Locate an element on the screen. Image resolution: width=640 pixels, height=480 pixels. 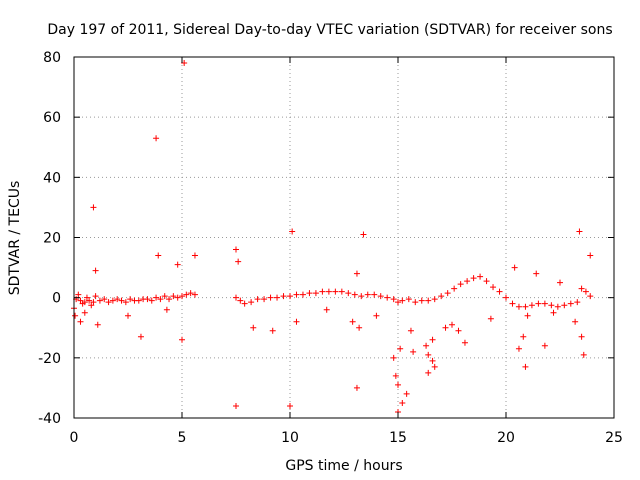
y-tick-label: 0 is located at coordinates (56, 299).